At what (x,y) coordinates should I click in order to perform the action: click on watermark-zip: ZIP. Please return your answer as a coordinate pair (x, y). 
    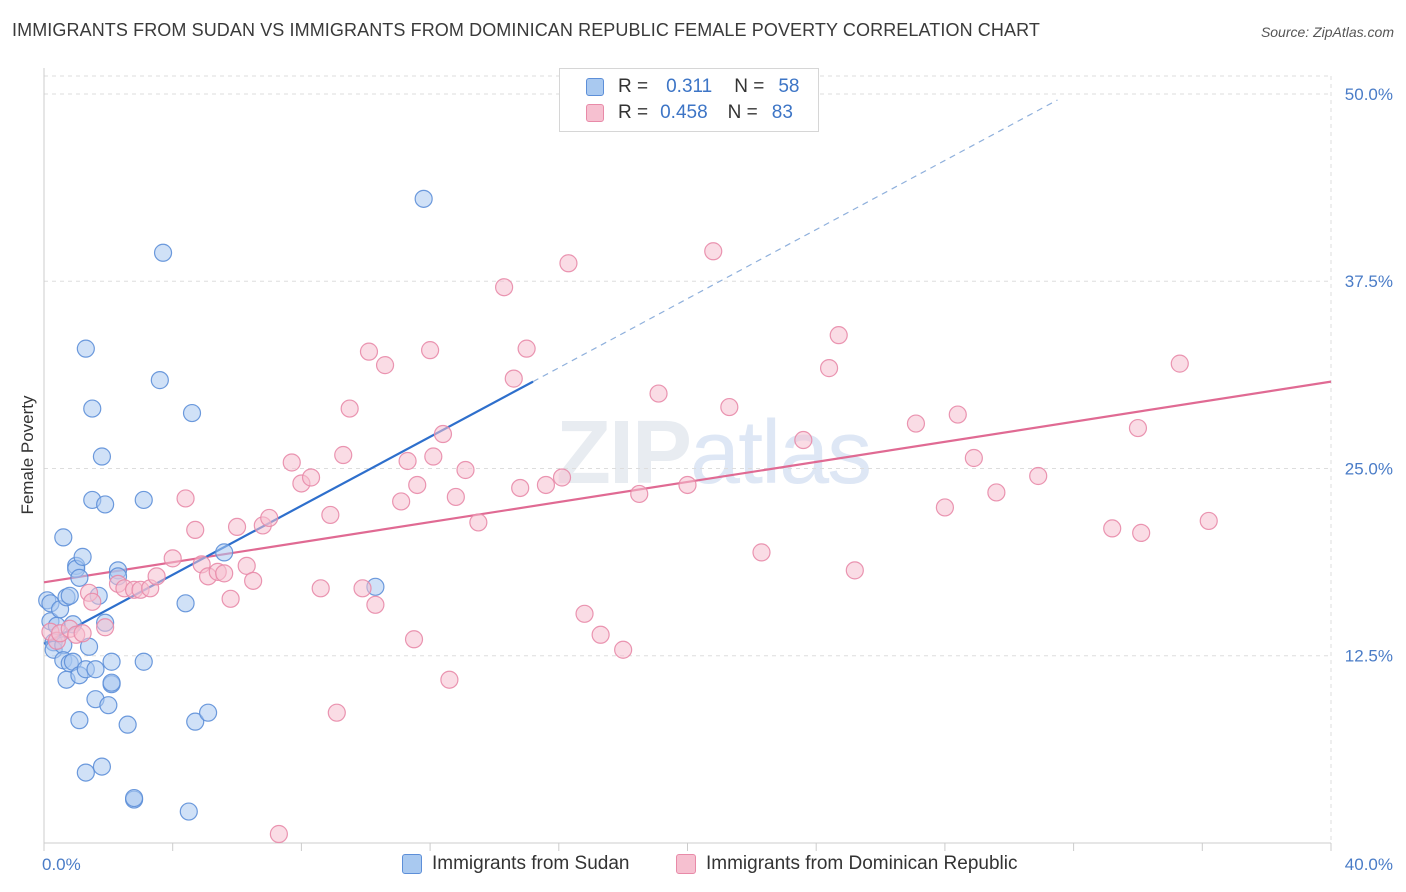
    Looking at the image, I should click on (624, 453).